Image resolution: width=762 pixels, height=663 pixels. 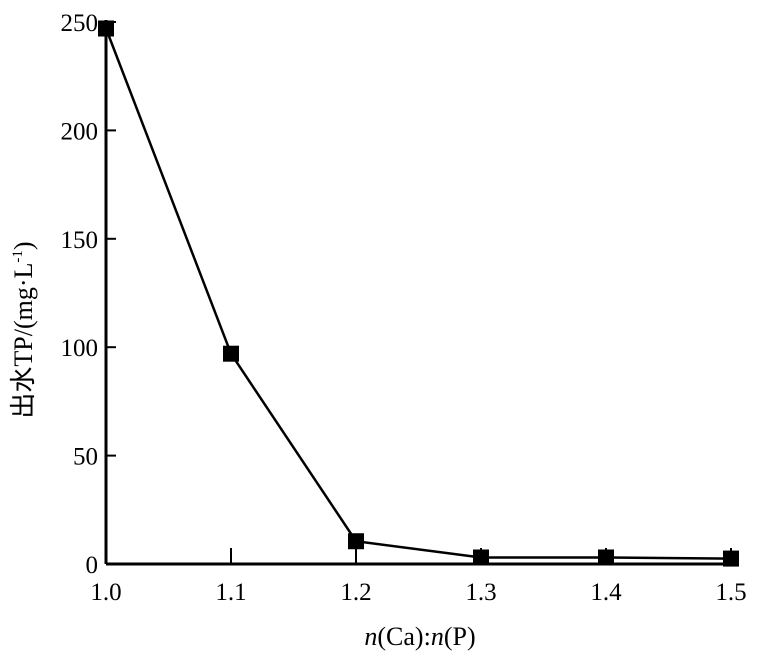 What do you see at coordinates (85, 457) in the screenshot?
I see `y-tick-label: 50` at bounding box center [85, 457].